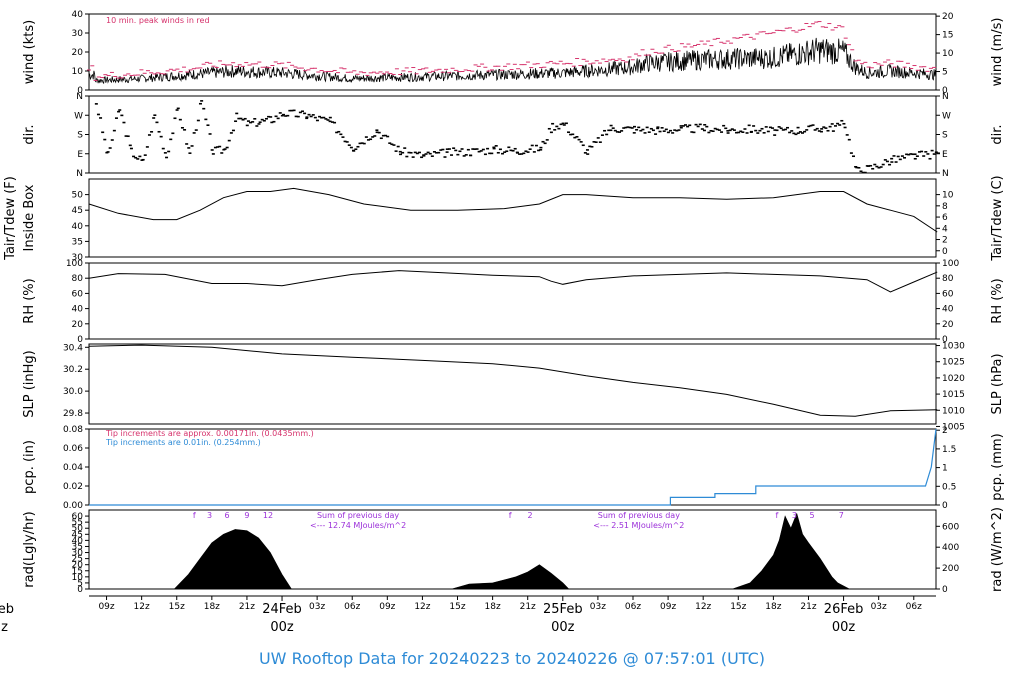  I want to click on rad-hour-mark-2: 6, so click(227, 515).